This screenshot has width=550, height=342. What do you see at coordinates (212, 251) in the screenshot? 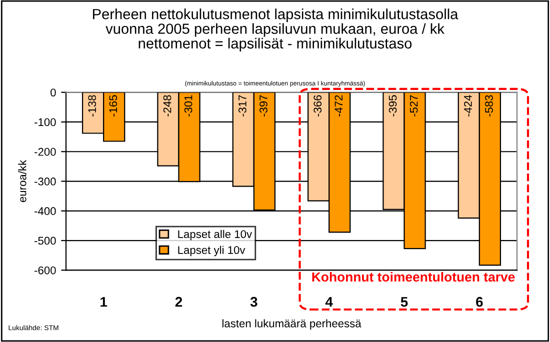
I see `legend-label: Lapset yli 10v` at bounding box center [212, 251].